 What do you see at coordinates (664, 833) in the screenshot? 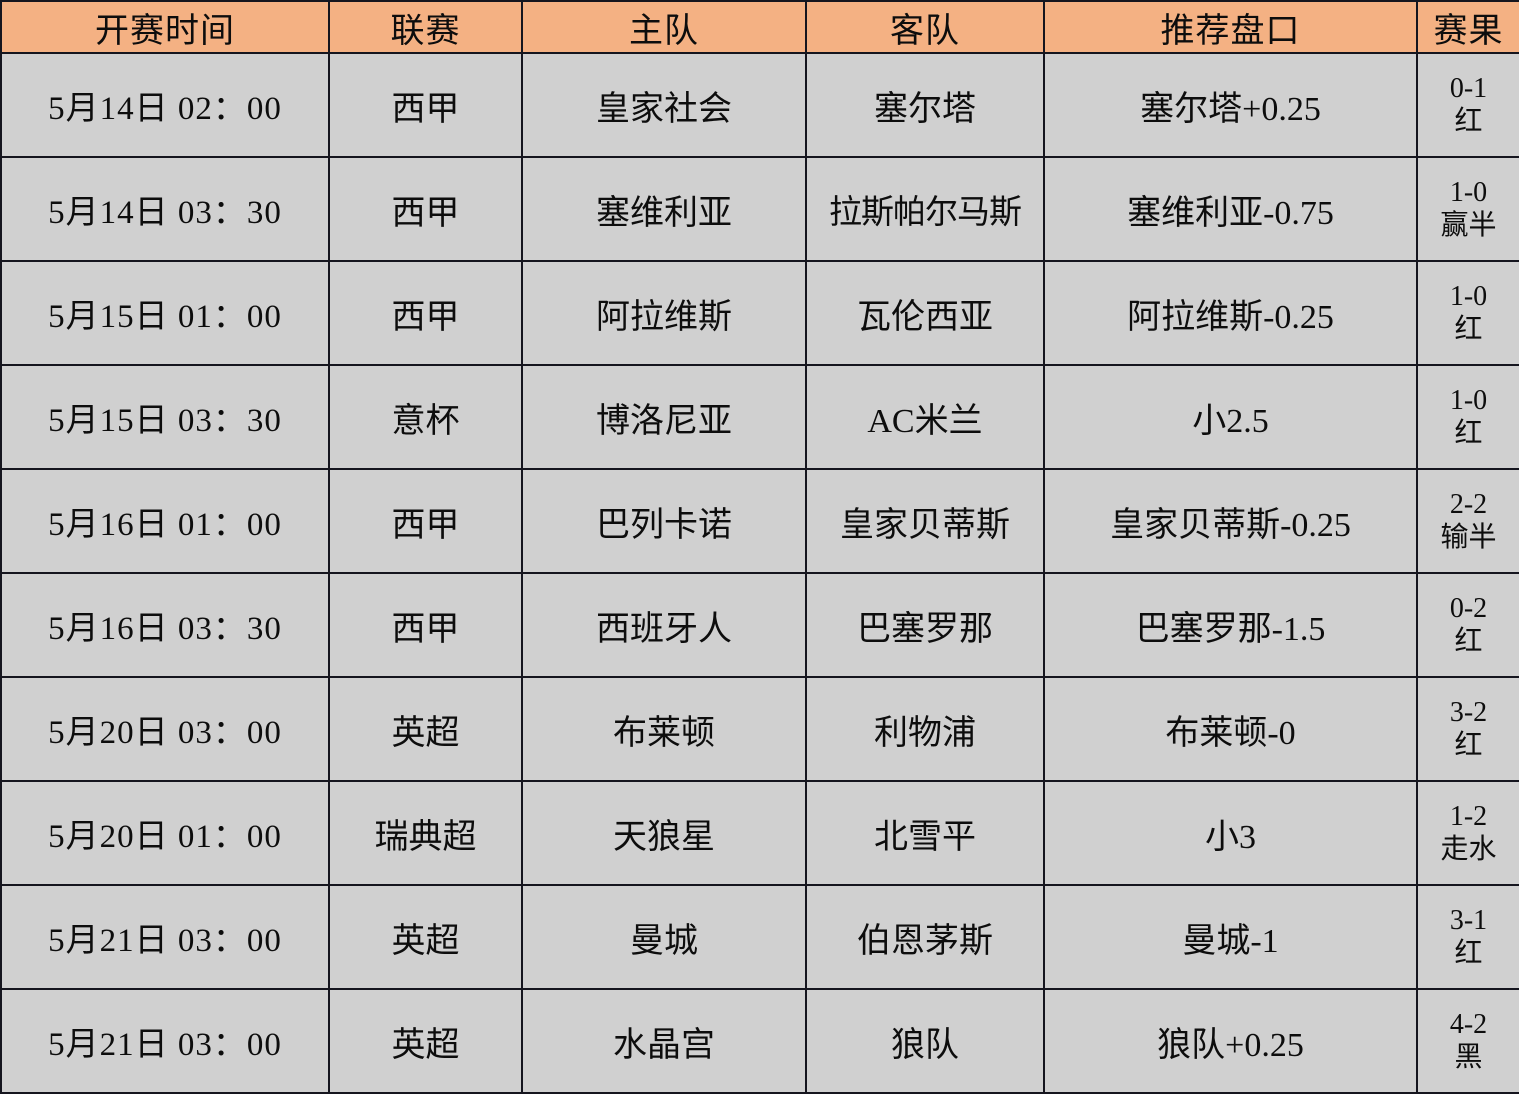
I see `cell-home-team: 天狼星` at bounding box center [664, 833].